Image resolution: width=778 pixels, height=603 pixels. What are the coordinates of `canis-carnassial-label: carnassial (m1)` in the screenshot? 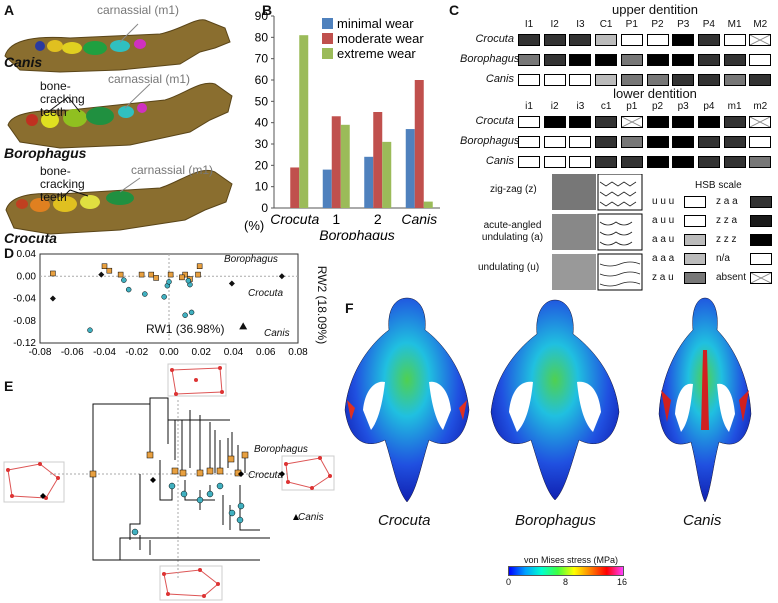 It's located at (138, 10).